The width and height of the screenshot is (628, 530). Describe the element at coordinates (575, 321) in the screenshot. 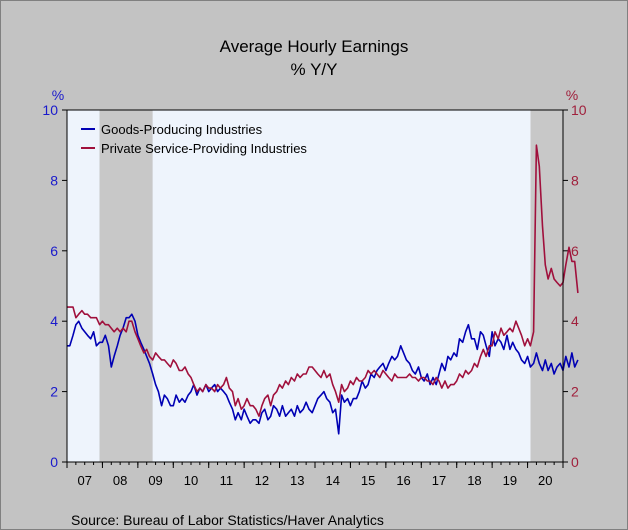

I see `y-tick-label-right: 4` at that location.